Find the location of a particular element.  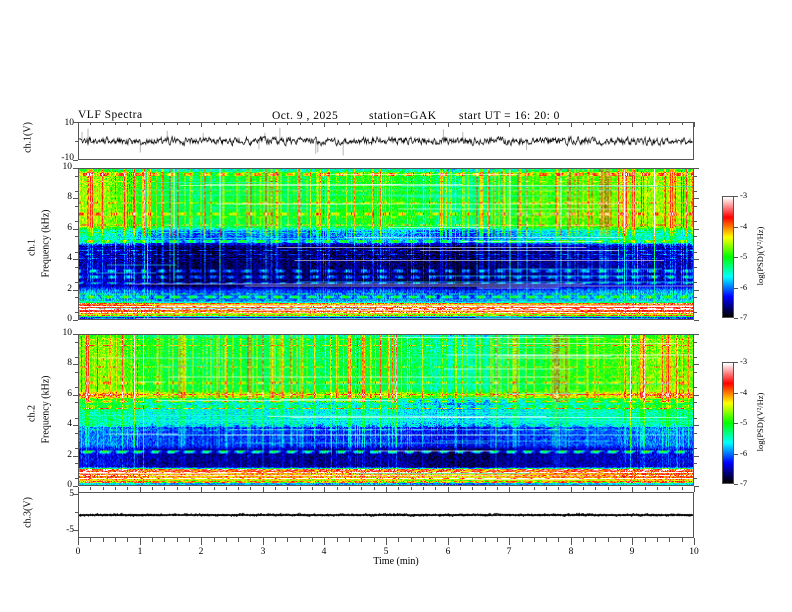

axis-tick-label: 7 is located at coordinates (509, 552).